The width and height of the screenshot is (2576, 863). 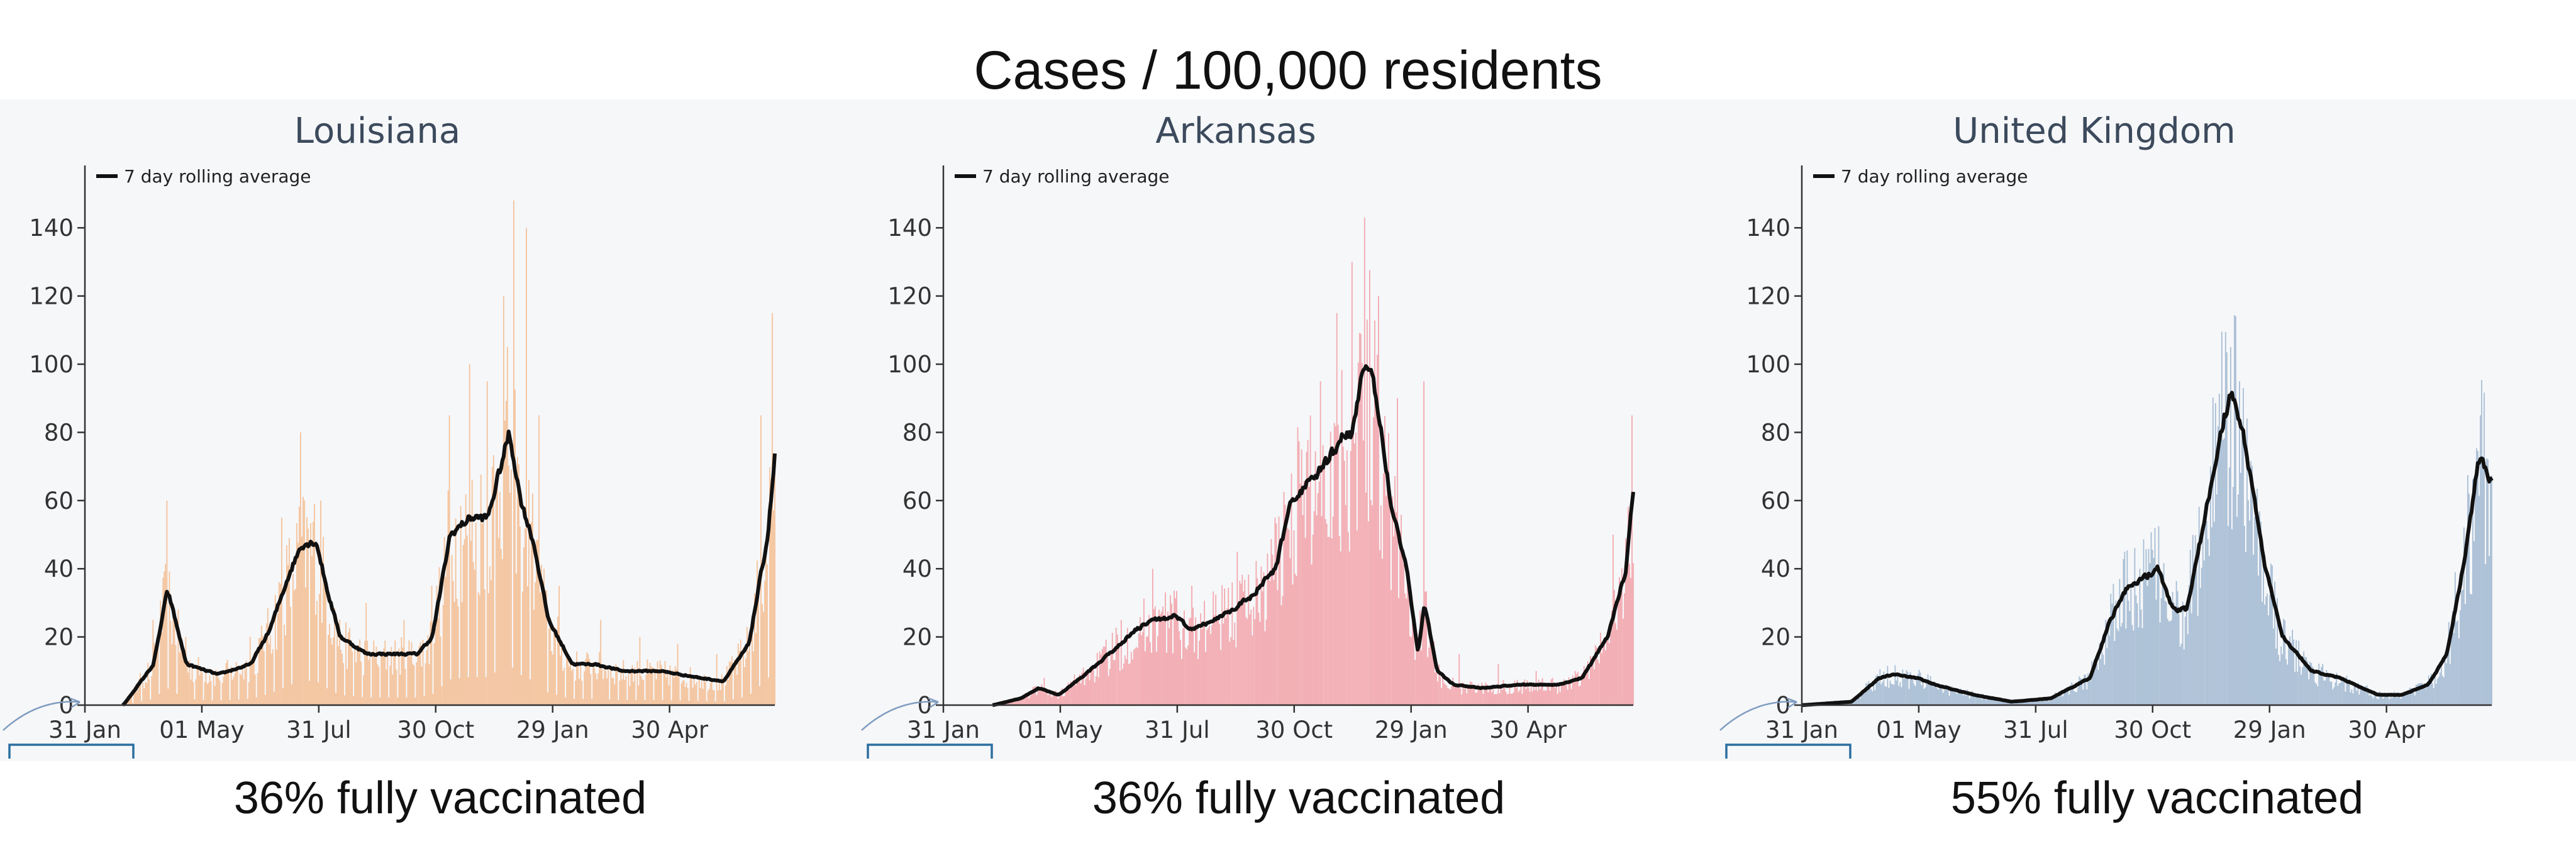 I want to click on y-tick-label: 0, so click(x=66, y=706).